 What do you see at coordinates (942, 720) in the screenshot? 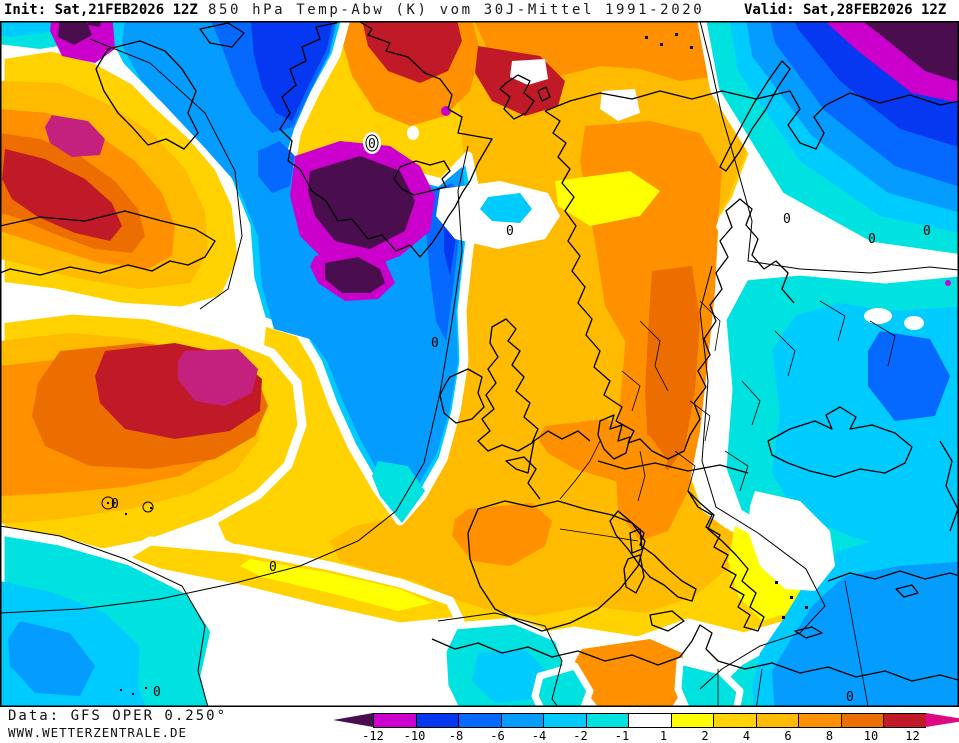
I see `legend-above-range-arrow` at bounding box center [942, 720].